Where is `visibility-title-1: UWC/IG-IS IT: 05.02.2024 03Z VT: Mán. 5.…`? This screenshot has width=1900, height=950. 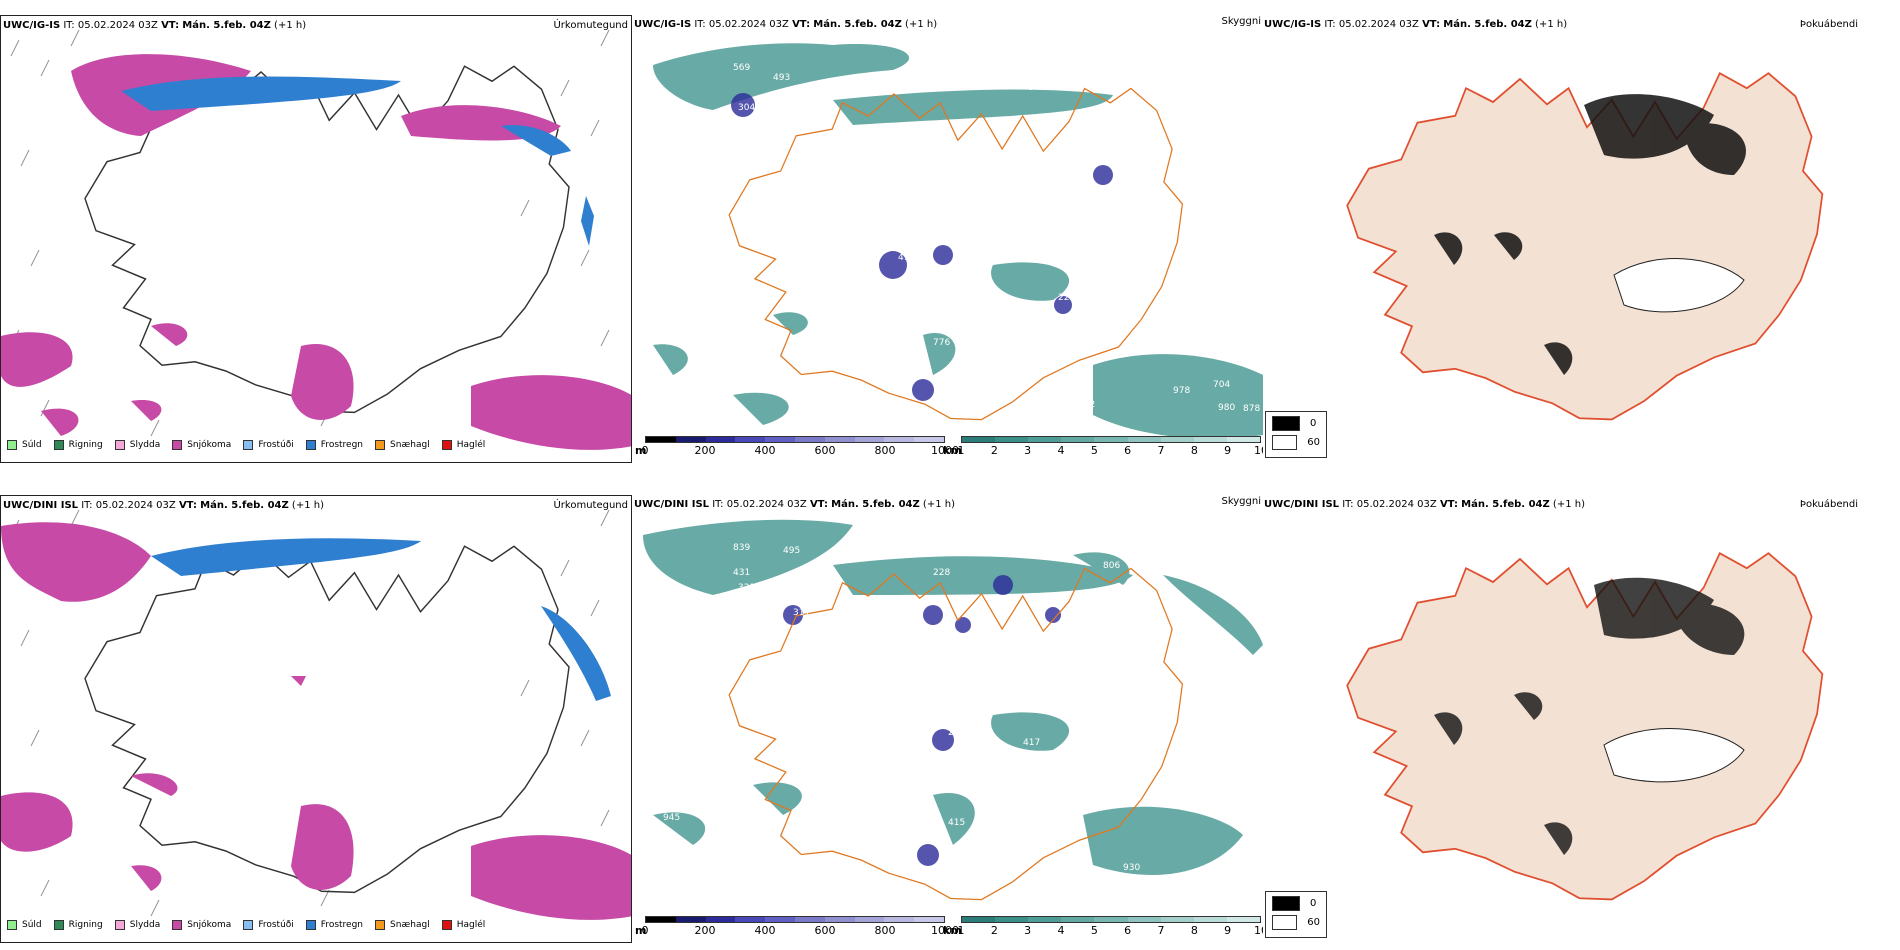 visibility-title-1: UWC/IG-IS IT: 05.02.2024 03Z VT: Mán. 5.… is located at coordinates (786, 24).